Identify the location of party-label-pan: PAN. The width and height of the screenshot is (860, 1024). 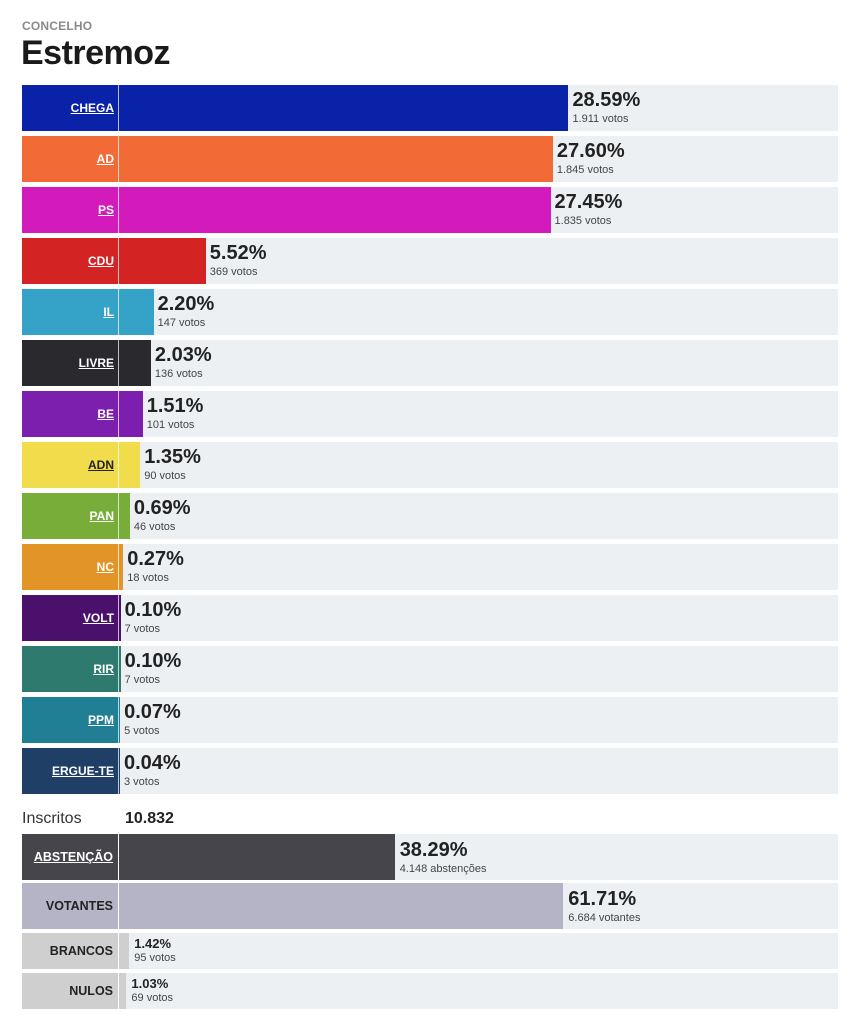
(70, 516).